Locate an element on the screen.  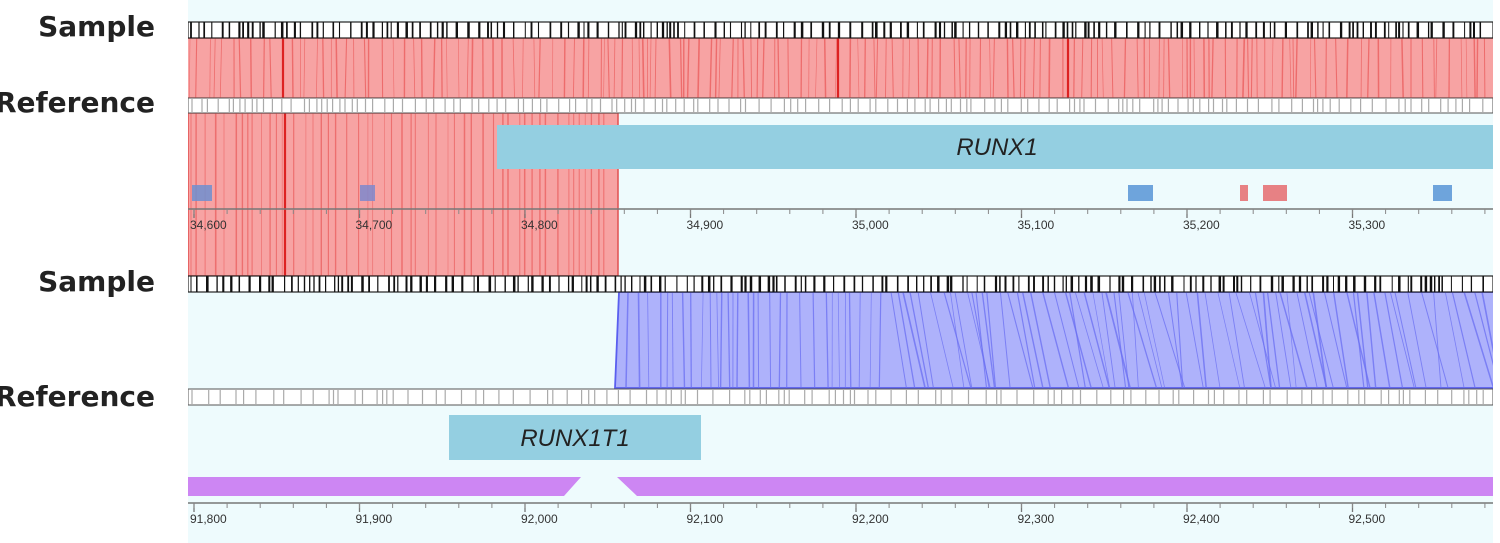
sample-track-bottom is located at coordinates (840, 284).